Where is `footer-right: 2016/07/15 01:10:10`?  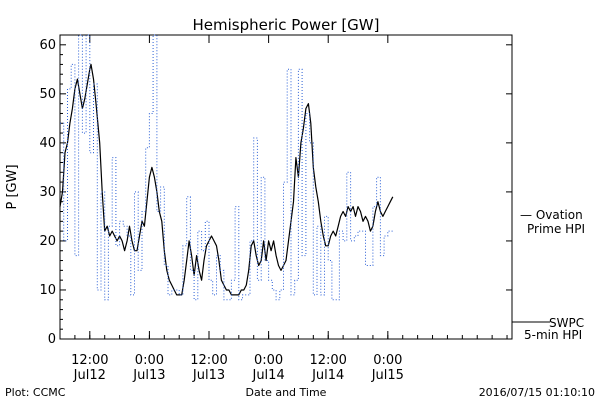 footer-right: 2016/07/15 01:10:10 is located at coordinates (537, 392).